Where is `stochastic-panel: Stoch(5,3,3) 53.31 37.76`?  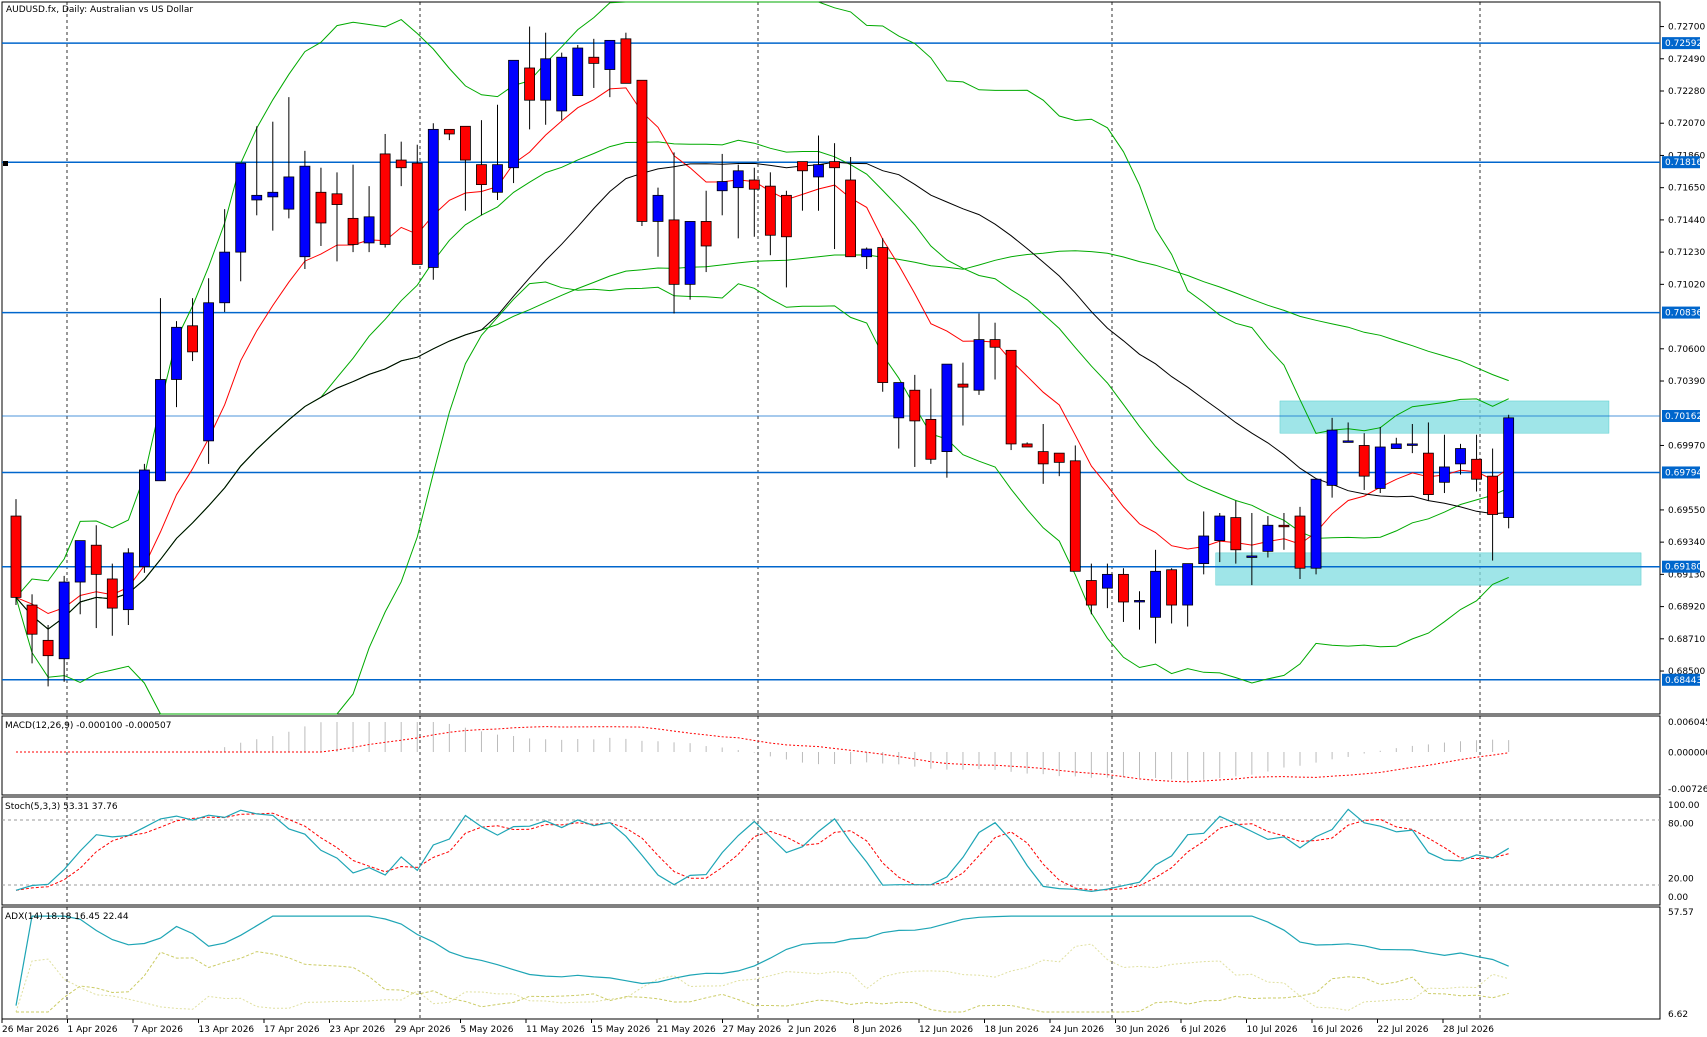 stochastic-panel: Stoch(5,3,3) 53.31 37.76 is located at coordinates (831, 851).